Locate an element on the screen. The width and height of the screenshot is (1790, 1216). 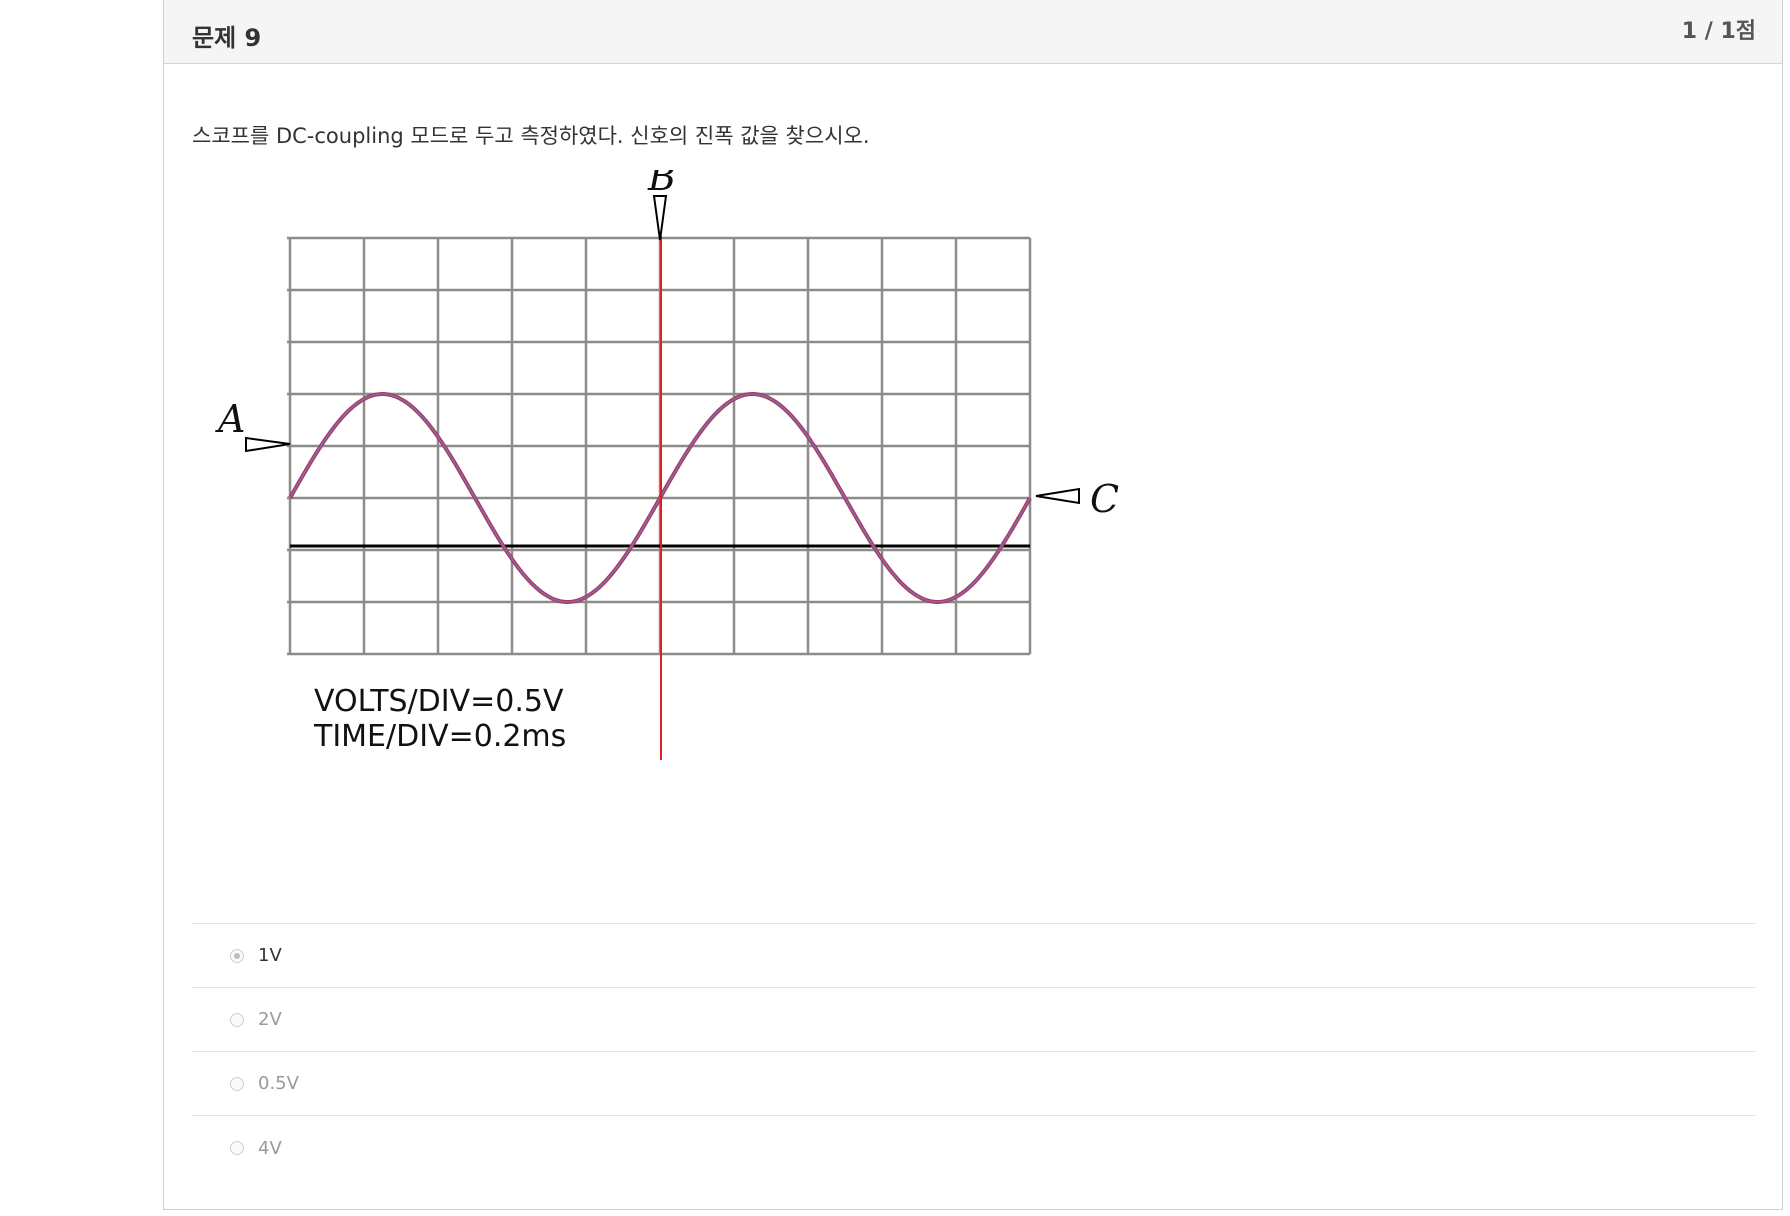
answer-option-label: 4V is located at coordinates (270, 1148).